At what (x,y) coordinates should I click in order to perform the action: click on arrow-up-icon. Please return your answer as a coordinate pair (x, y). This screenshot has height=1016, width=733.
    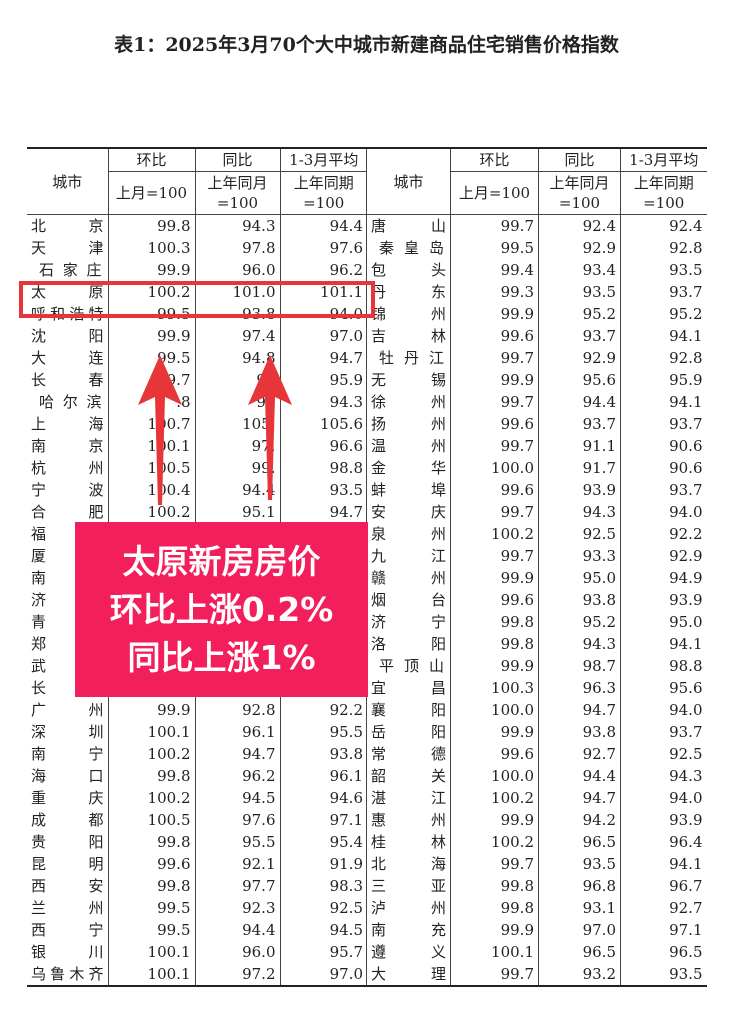
    Looking at the image, I should click on (160, 430).